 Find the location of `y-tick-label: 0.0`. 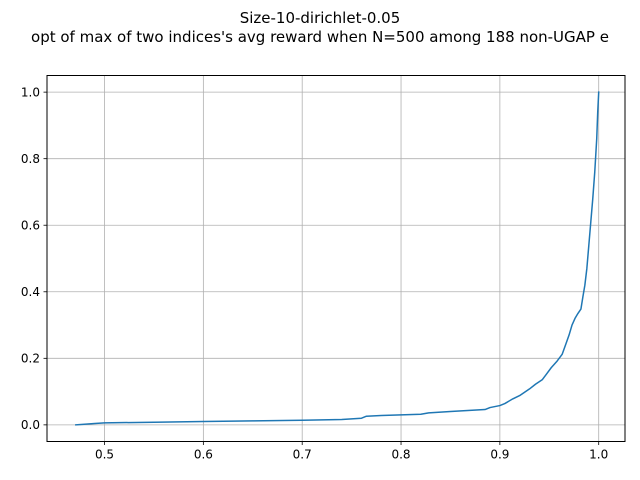

y-tick-label: 0.0 is located at coordinates (30, 425).